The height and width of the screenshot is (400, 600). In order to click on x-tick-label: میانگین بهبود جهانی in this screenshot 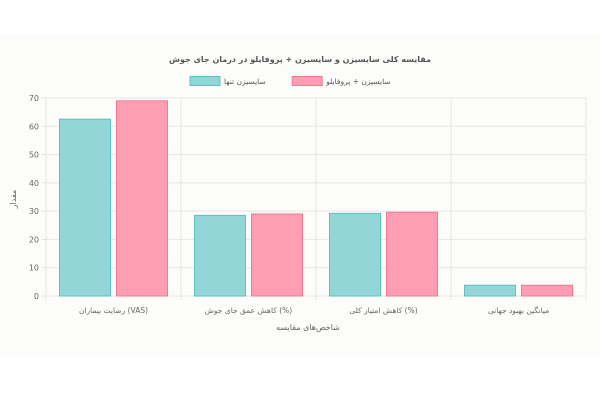, I will do `click(518, 310)`.